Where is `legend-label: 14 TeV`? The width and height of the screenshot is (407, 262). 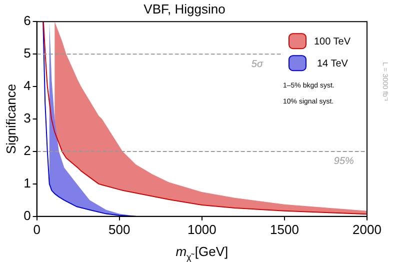
legend-label: 14 TeV is located at coordinates (332, 64).